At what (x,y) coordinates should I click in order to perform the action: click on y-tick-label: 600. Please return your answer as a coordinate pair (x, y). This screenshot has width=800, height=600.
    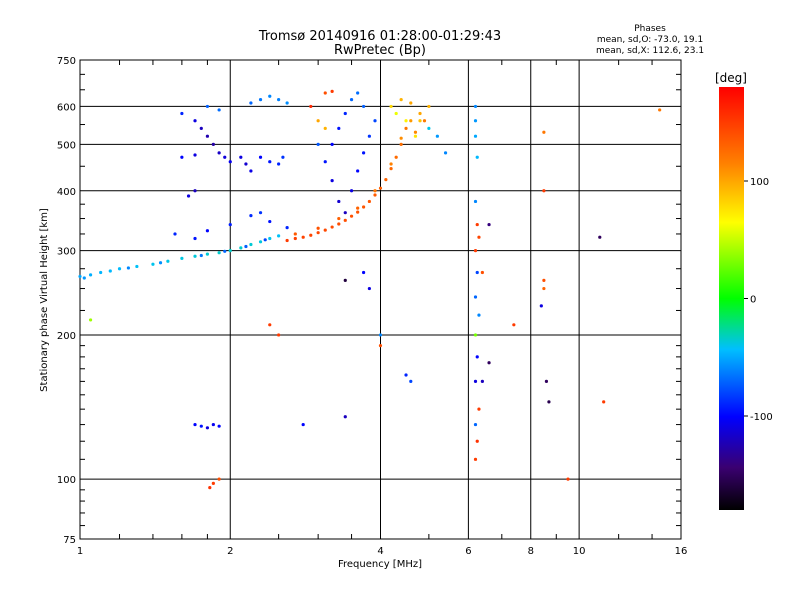
    Looking at the image, I should click on (66, 107).